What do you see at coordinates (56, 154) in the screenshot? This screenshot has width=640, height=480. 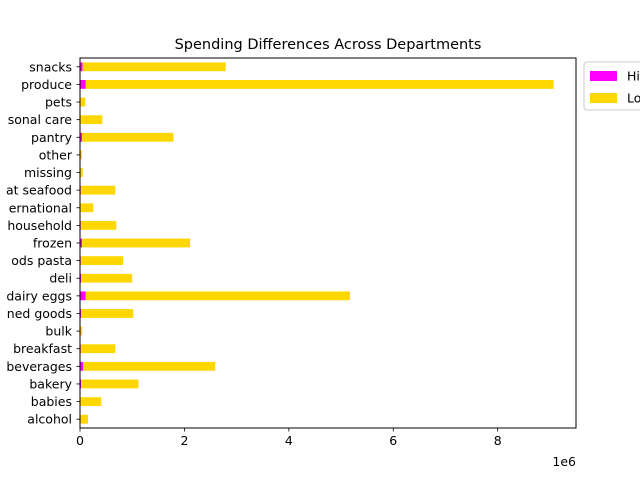 I see `y-tick-label: other` at bounding box center [56, 154].